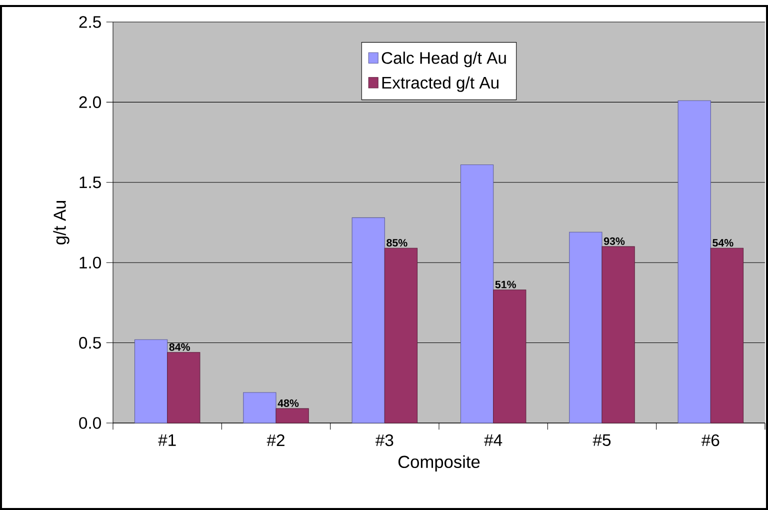  I want to click on legend-label: Extracted g/t Au, so click(440, 84).